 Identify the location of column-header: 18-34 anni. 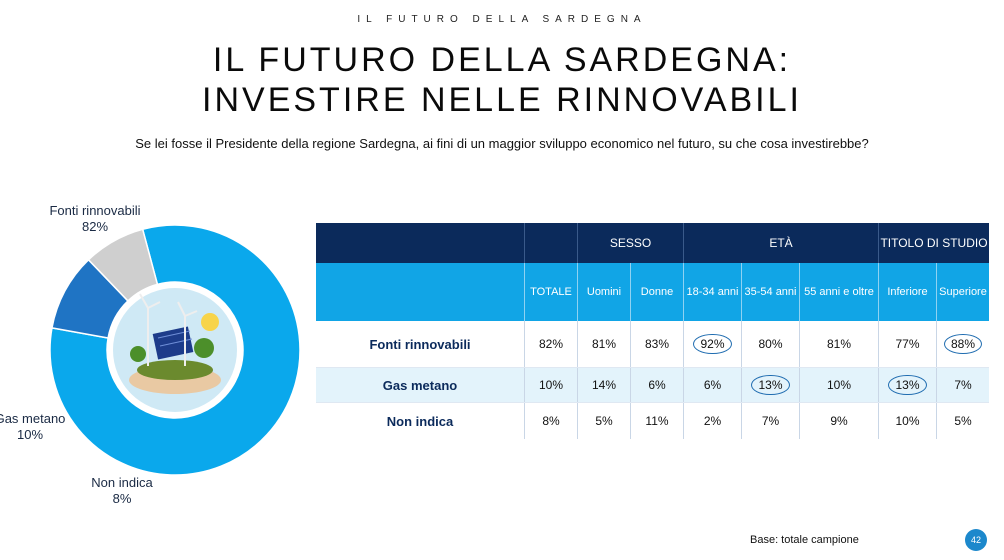
(712, 292).